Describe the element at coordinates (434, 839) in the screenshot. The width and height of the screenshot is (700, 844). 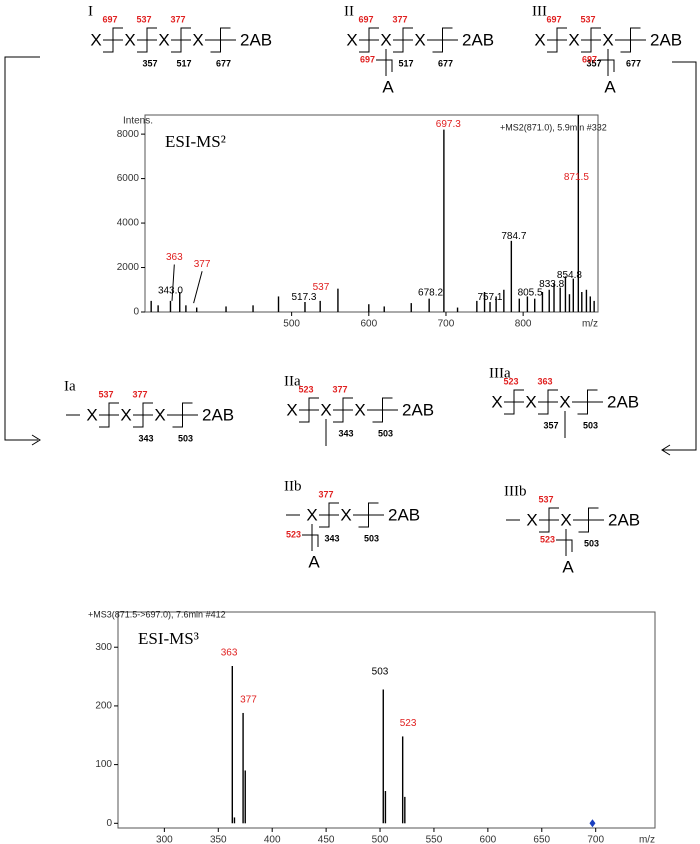
I see `x-tick-label: 550` at that location.